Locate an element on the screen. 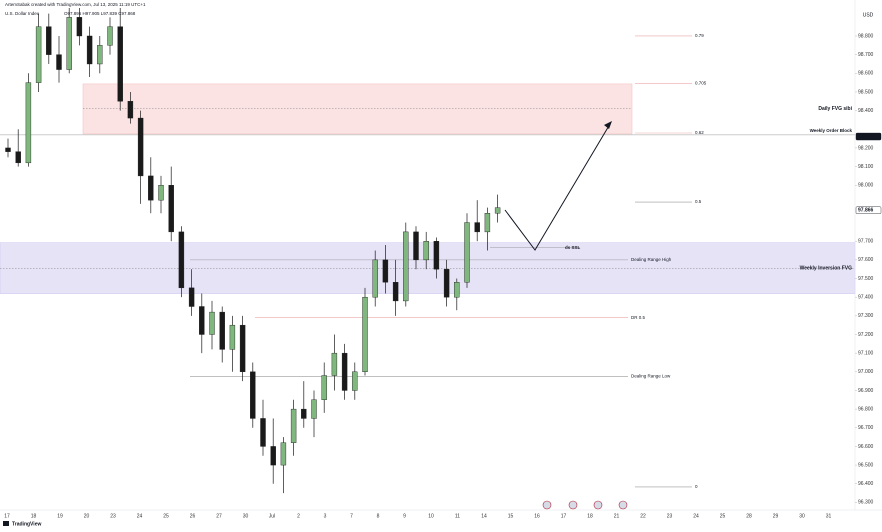 The height and width of the screenshot is (532, 882). y-tick-label: 97.200 is located at coordinates (866, 335).